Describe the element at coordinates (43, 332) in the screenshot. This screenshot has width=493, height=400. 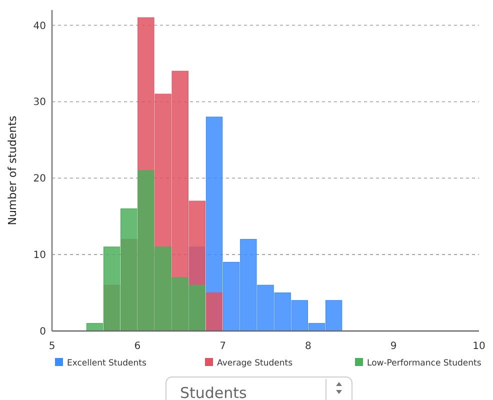
I see `y-tick-label: 0` at that location.